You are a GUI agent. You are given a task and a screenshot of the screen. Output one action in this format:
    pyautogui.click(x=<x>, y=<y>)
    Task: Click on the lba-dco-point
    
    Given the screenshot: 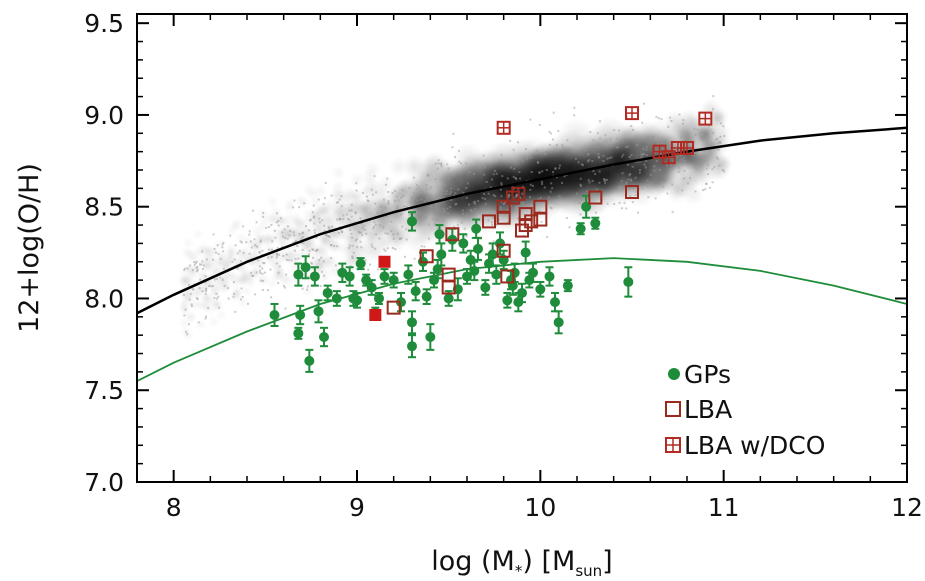 What is the action you would take?
    pyautogui.click(x=705, y=118)
    